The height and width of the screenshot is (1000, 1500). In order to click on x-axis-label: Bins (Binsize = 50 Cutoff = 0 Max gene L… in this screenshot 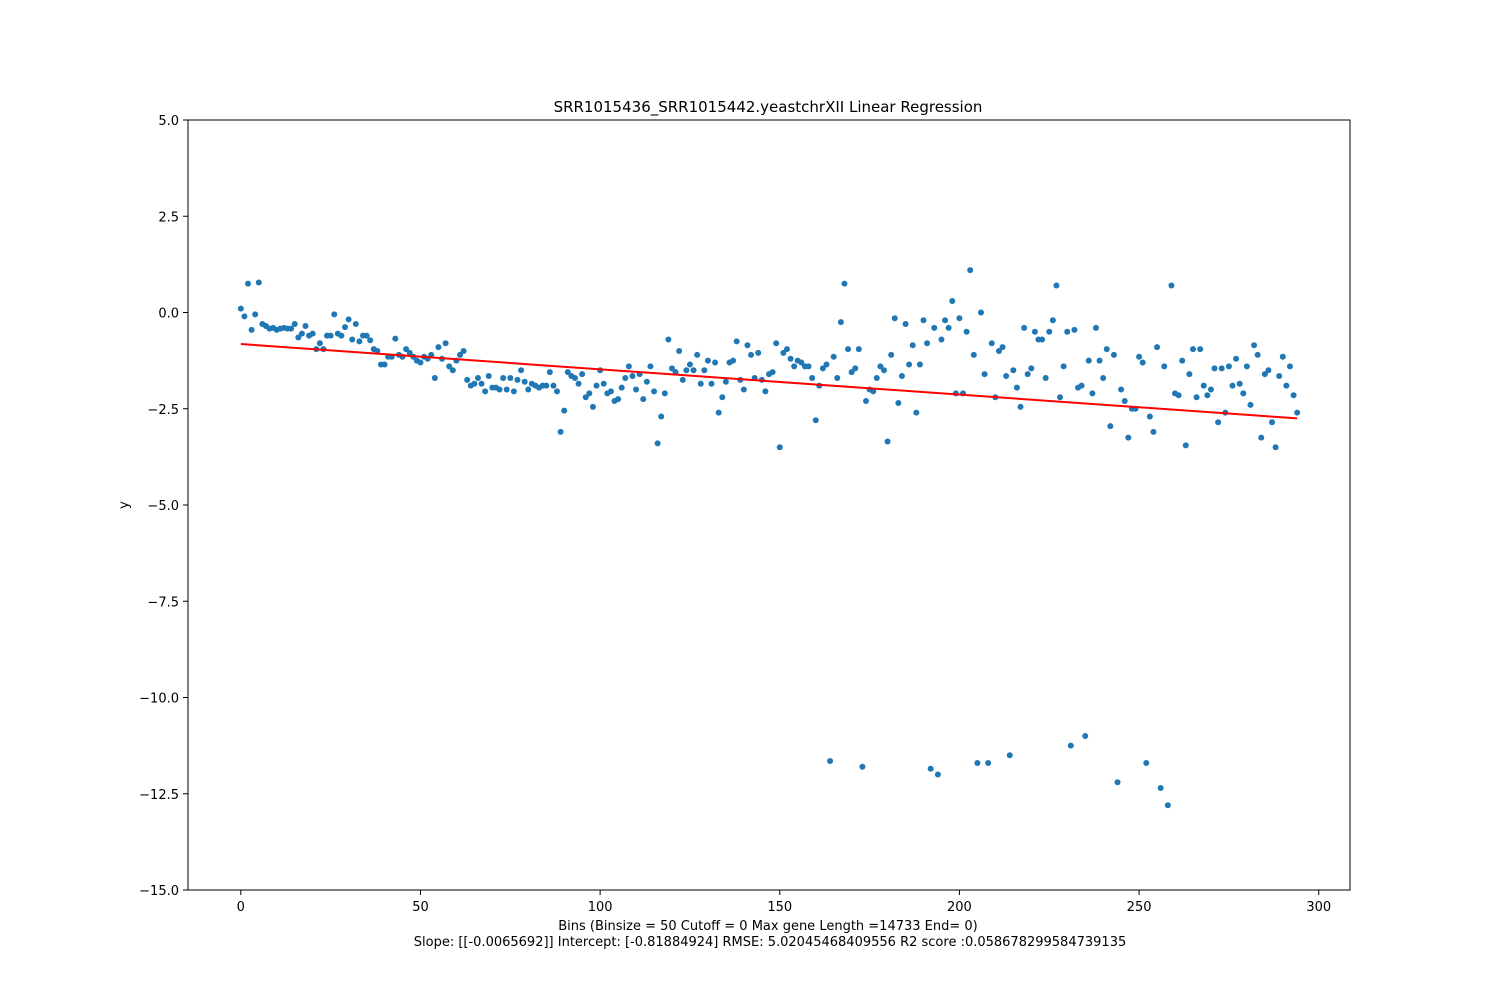, I will do `click(768, 926)`.